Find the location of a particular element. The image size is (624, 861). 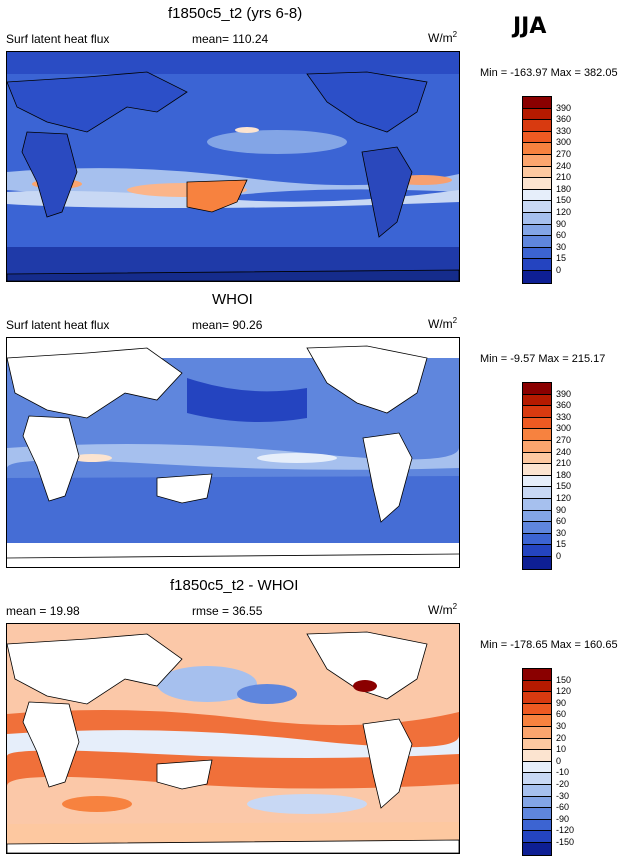

colorbar-tick-label: -30 is located at coordinates (563, 795).